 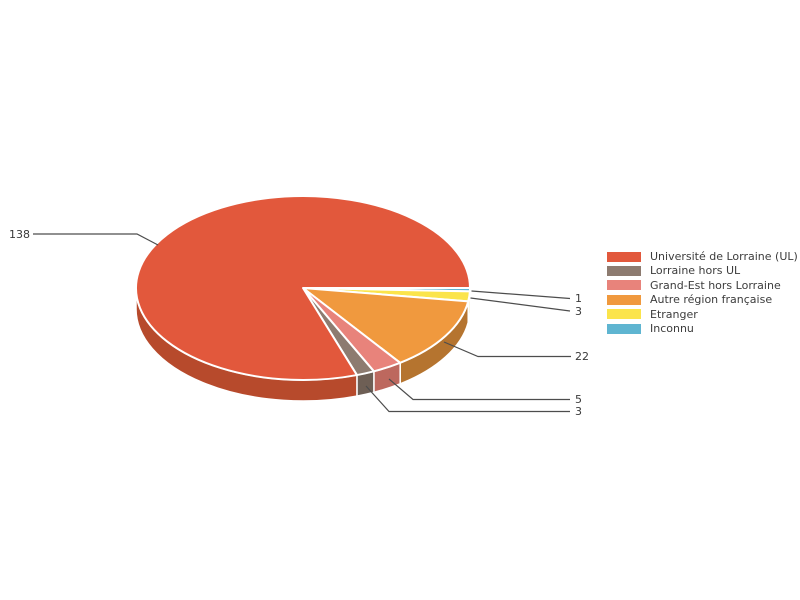 What do you see at coordinates (711, 300) in the screenshot?
I see `legend-label: Autre région française` at bounding box center [711, 300].